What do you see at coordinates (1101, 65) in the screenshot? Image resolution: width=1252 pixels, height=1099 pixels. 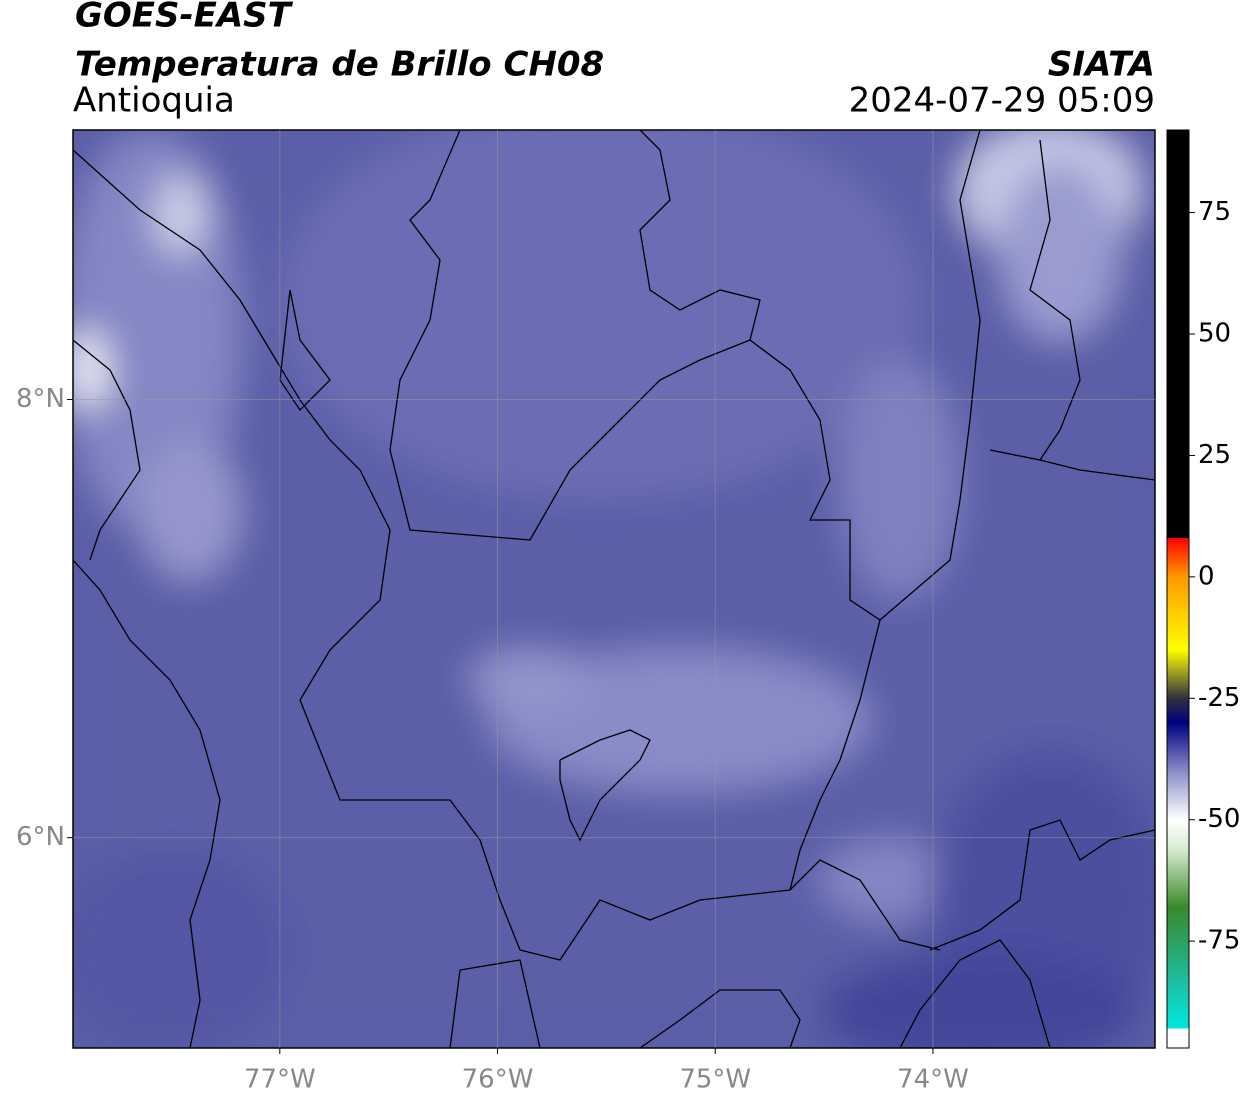 I see `source: SIATA` at bounding box center [1101, 65].